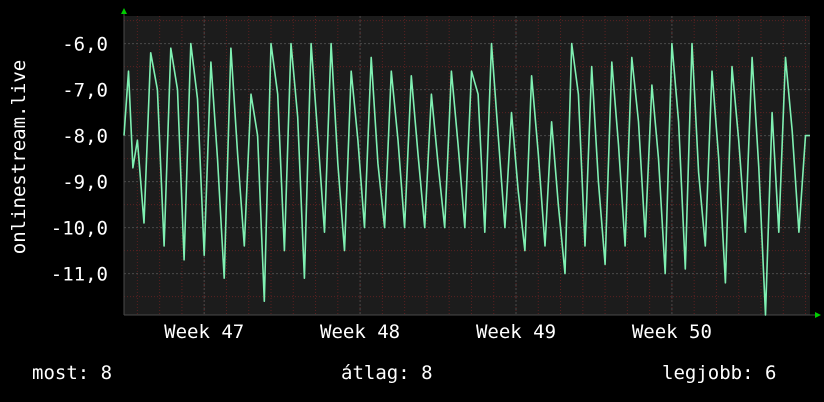 Image resolution: width=824 pixels, height=402 pixels. What do you see at coordinates (360, 332) in the screenshot?
I see `x-tick-label: Week 48` at bounding box center [360, 332].